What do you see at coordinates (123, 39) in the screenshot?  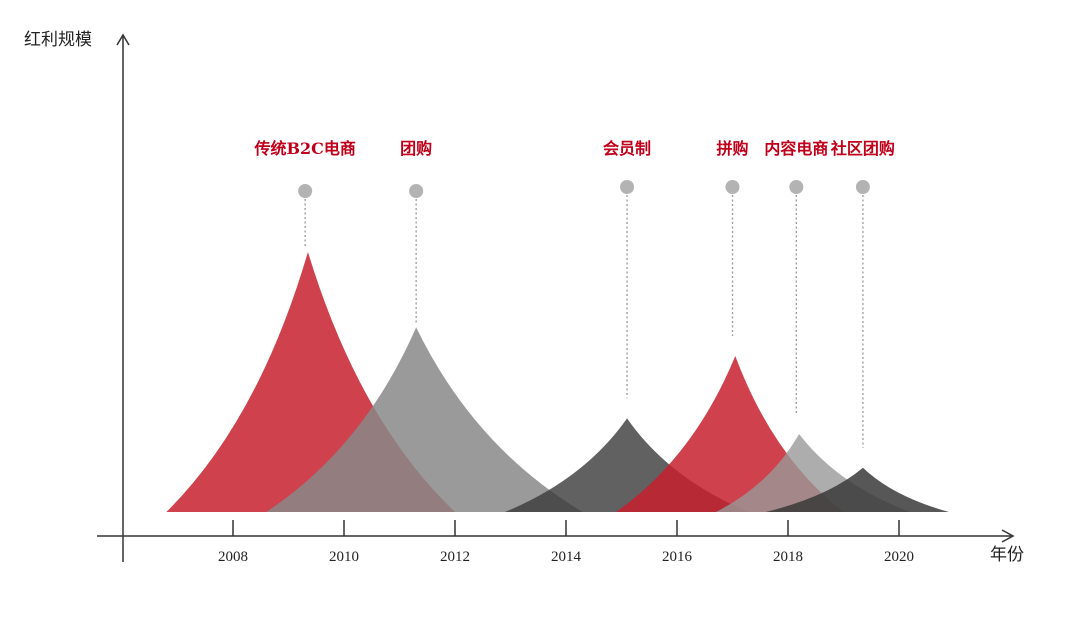 I see `y-axis-arrow-icon` at bounding box center [123, 39].